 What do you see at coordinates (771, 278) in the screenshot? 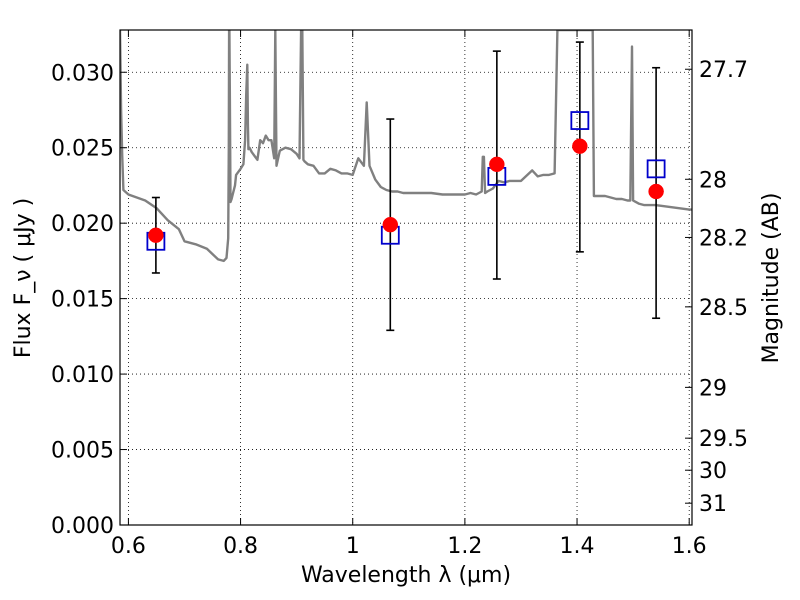
I see `y-right-axis-title: Magnitude (AB)` at bounding box center [771, 278].